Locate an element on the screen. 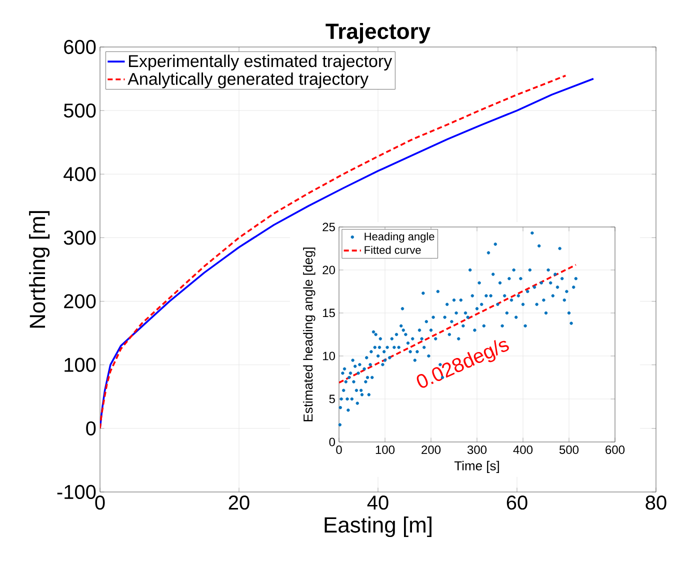  x-axis-title: Time [s] is located at coordinates (476, 466).